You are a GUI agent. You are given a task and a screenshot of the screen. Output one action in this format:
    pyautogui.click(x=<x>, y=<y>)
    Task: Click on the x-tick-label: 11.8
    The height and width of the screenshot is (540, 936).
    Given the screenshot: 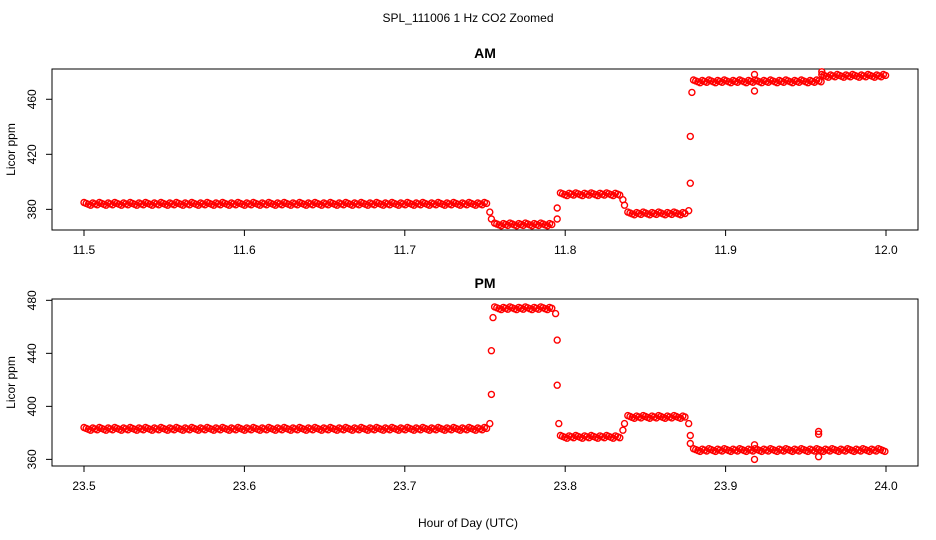 What is the action you would take?
    pyautogui.click(x=565, y=250)
    